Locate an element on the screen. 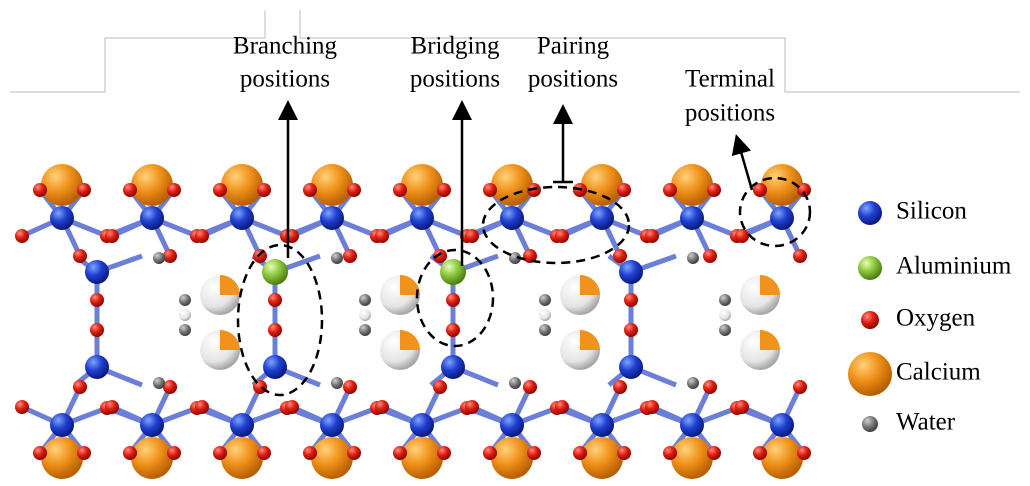 This screenshot has width=1030, height=486. frame-line is located at coordinates (138, 51).